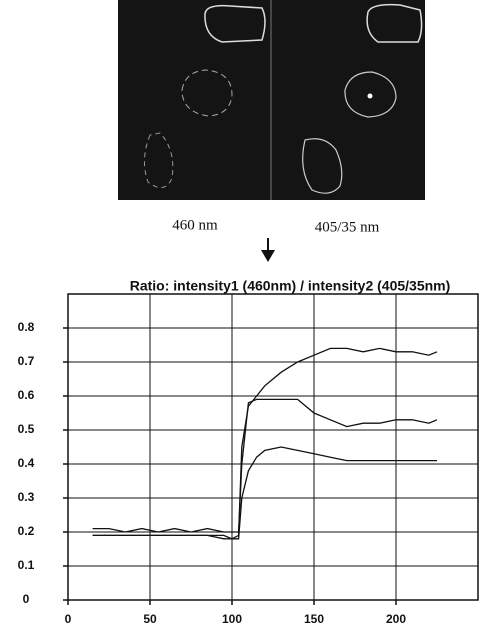  I want to click on panel-label: 405/35 nm, so click(347, 227).